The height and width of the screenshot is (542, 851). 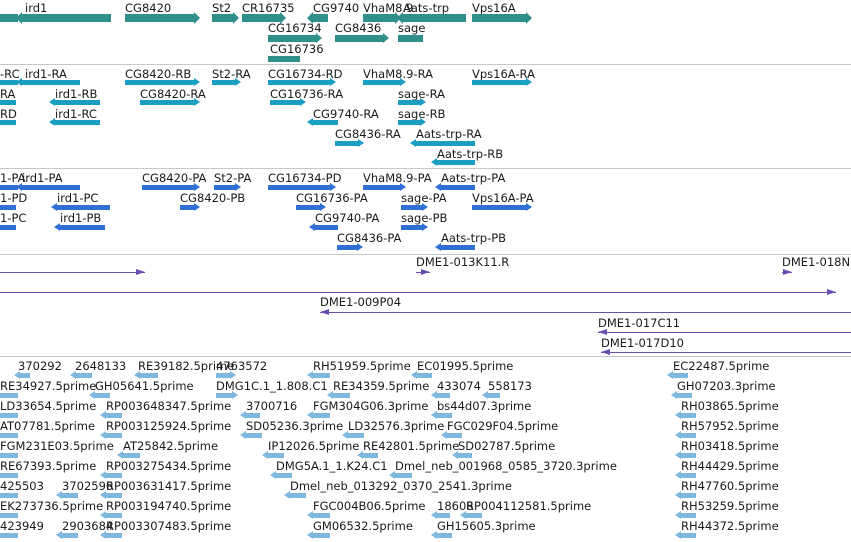 I want to click on feature-label: Vps16A-RA, so click(x=503, y=74).